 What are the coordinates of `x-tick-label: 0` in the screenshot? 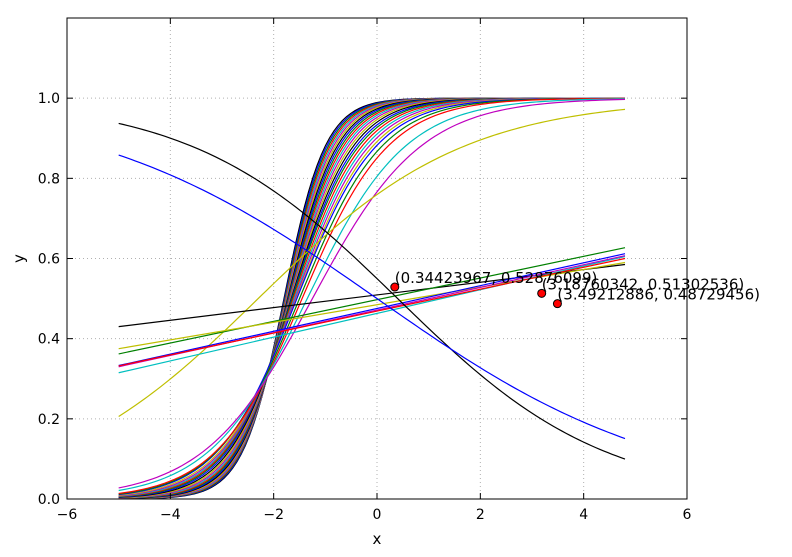 It's located at (377, 515).